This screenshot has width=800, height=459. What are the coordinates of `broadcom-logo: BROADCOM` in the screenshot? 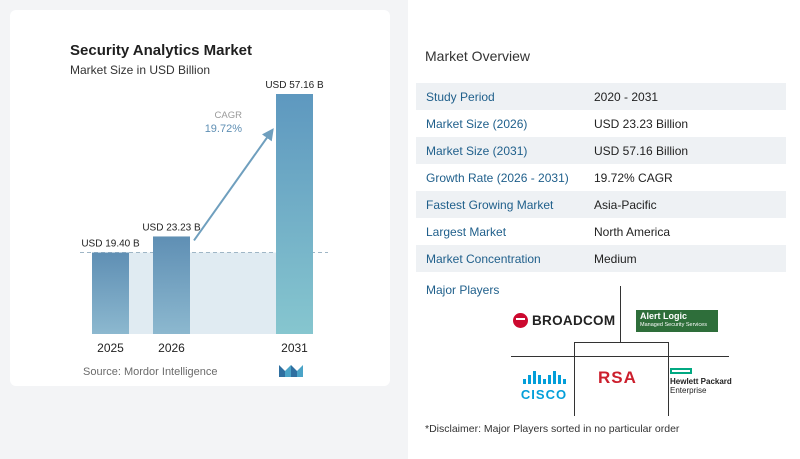 It's located at (564, 320).